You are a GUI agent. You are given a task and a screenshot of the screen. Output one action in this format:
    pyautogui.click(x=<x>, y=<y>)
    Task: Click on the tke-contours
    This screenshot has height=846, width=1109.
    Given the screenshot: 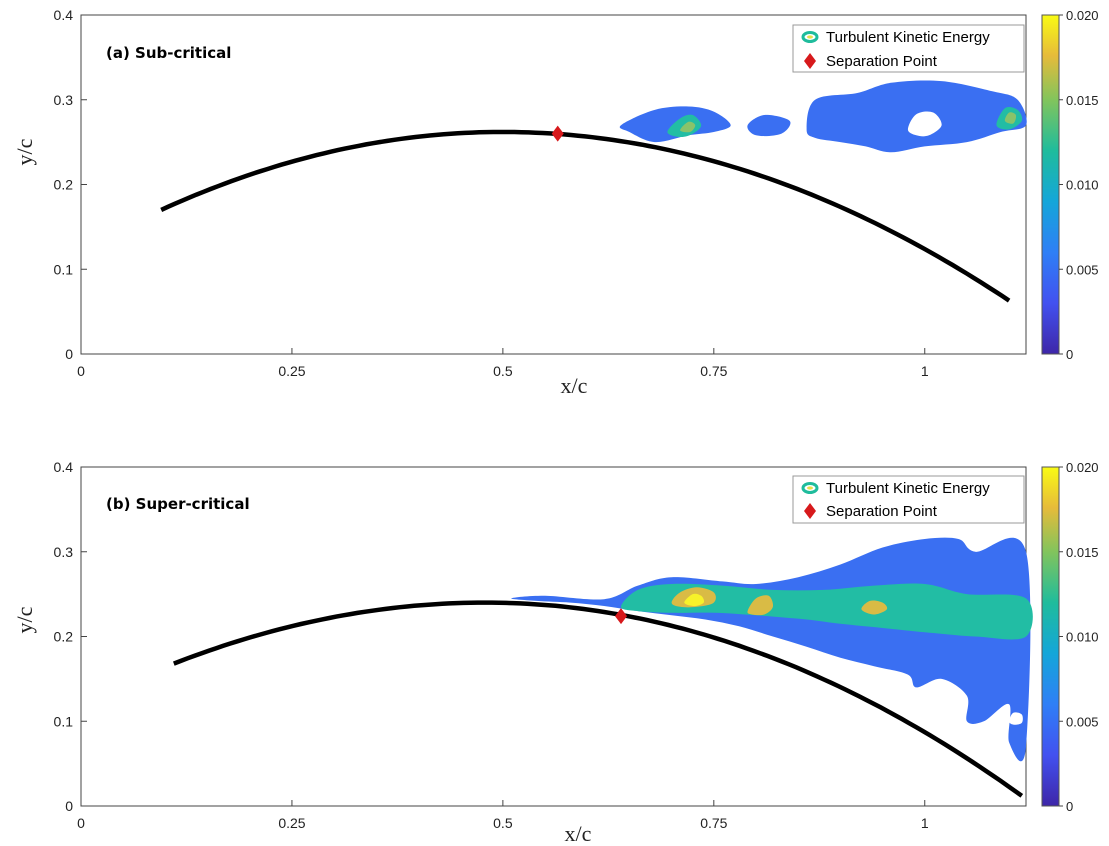 What is the action you would take?
    pyautogui.click(x=772, y=649)
    